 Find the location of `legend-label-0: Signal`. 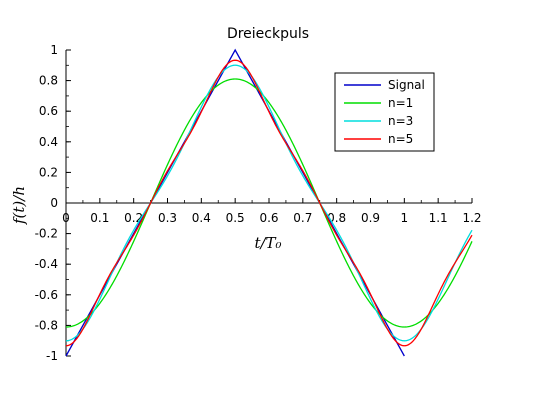

legend-label-0: Signal is located at coordinates (406, 85).